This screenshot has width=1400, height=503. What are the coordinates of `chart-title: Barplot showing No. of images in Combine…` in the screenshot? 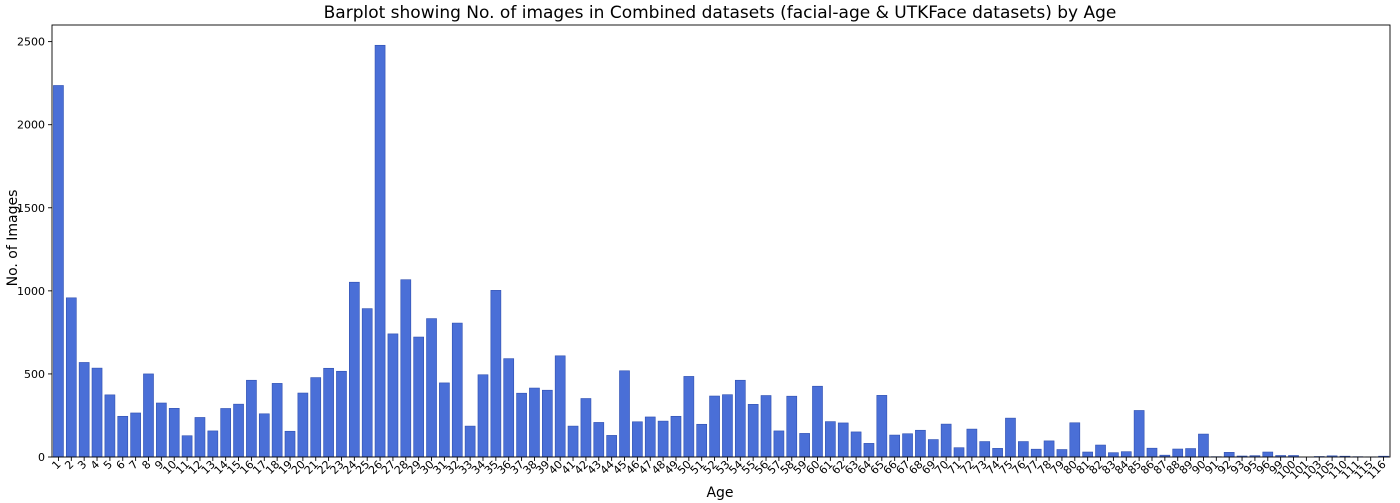 It's located at (720, 13).